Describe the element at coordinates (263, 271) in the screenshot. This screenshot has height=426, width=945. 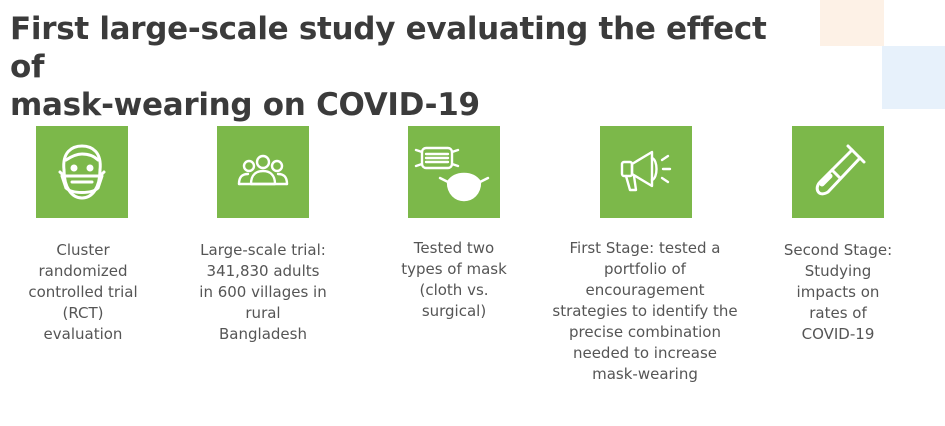
I see `caption-line: 341,830 adults` at that location.